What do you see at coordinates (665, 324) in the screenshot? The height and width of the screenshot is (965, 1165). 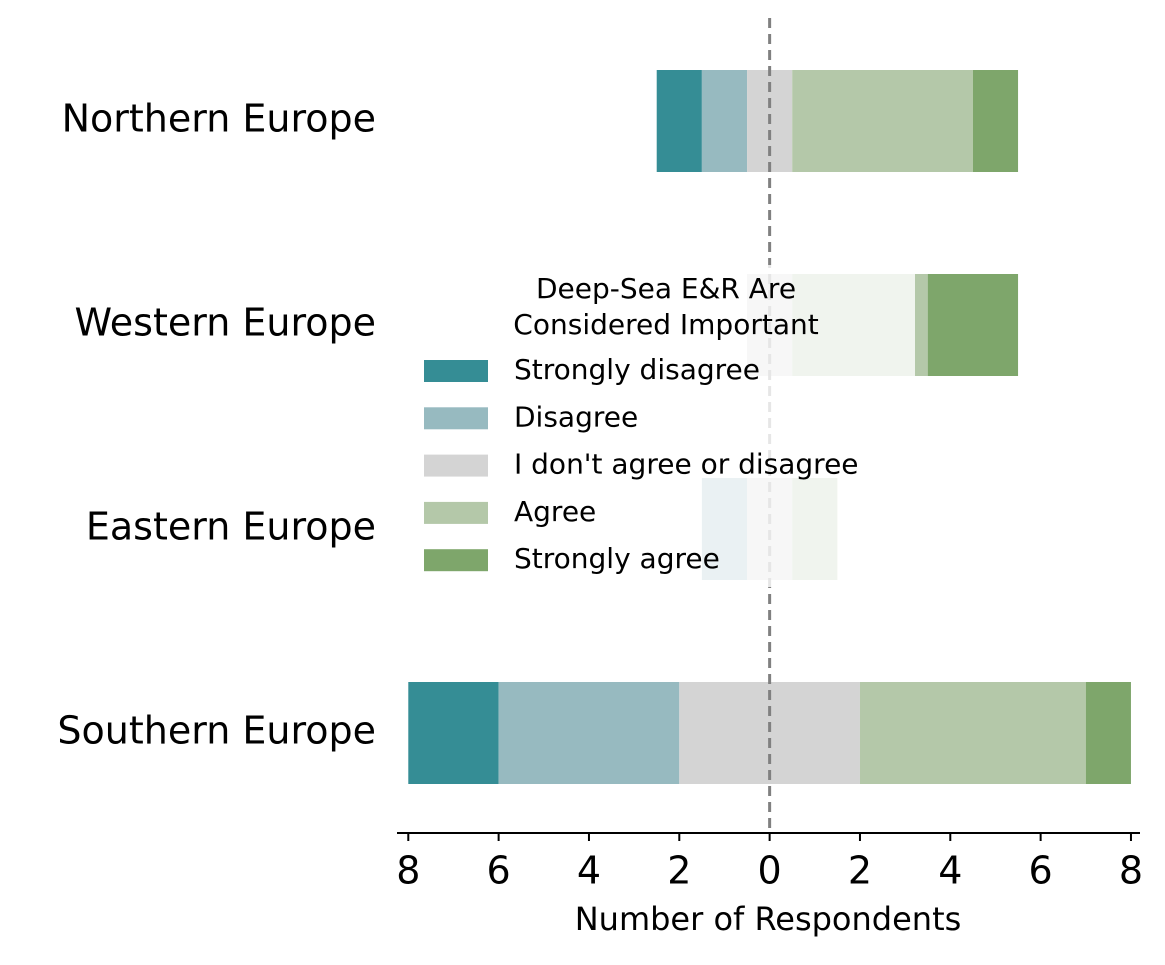 I see `legend-title: Considered Important` at bounding box center [665, 324].